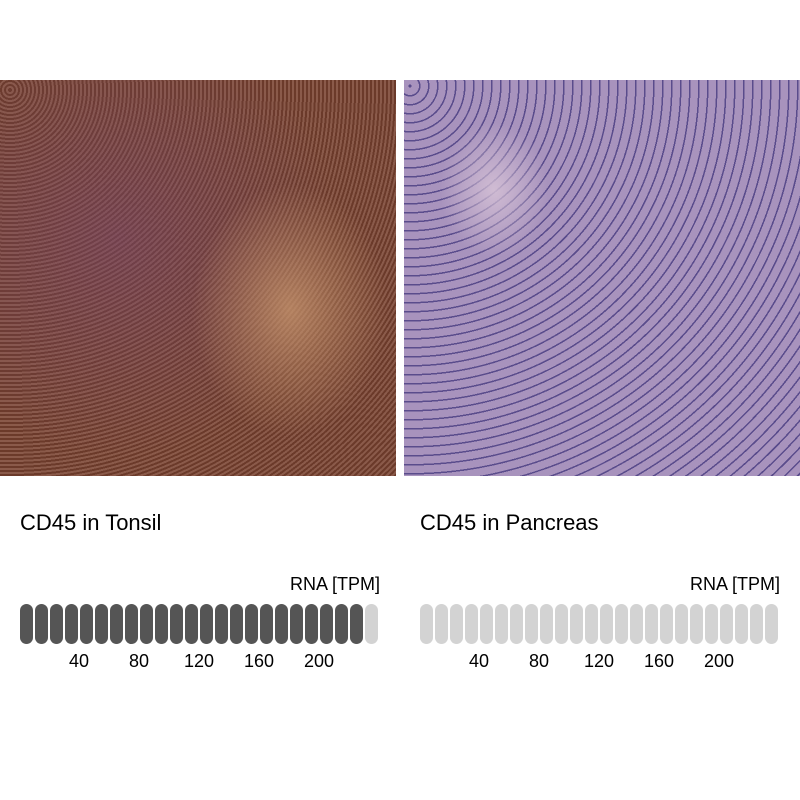  What do you see at coordinates (91, 522) in the screenshot?
I see `panel-title-tonsil: CD45 in Tonsil` at bounding box center [91, 522].